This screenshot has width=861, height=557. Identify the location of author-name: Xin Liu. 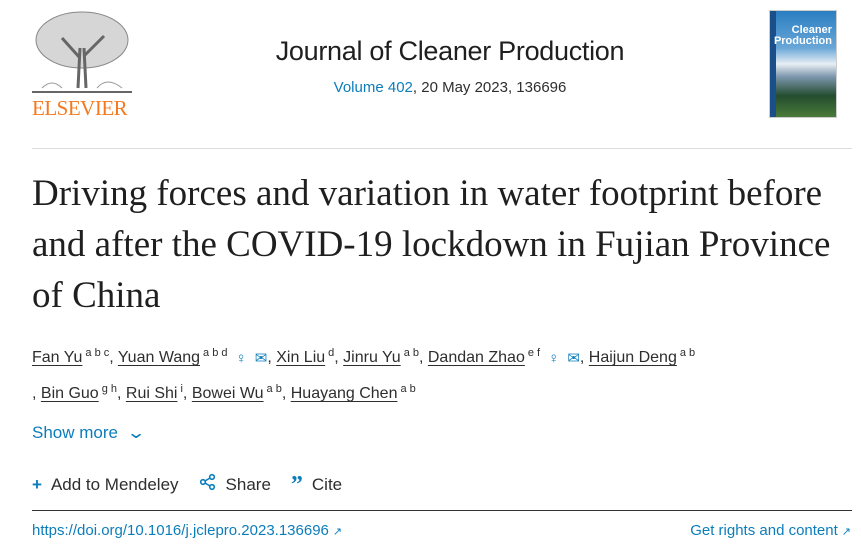
(301, 357).